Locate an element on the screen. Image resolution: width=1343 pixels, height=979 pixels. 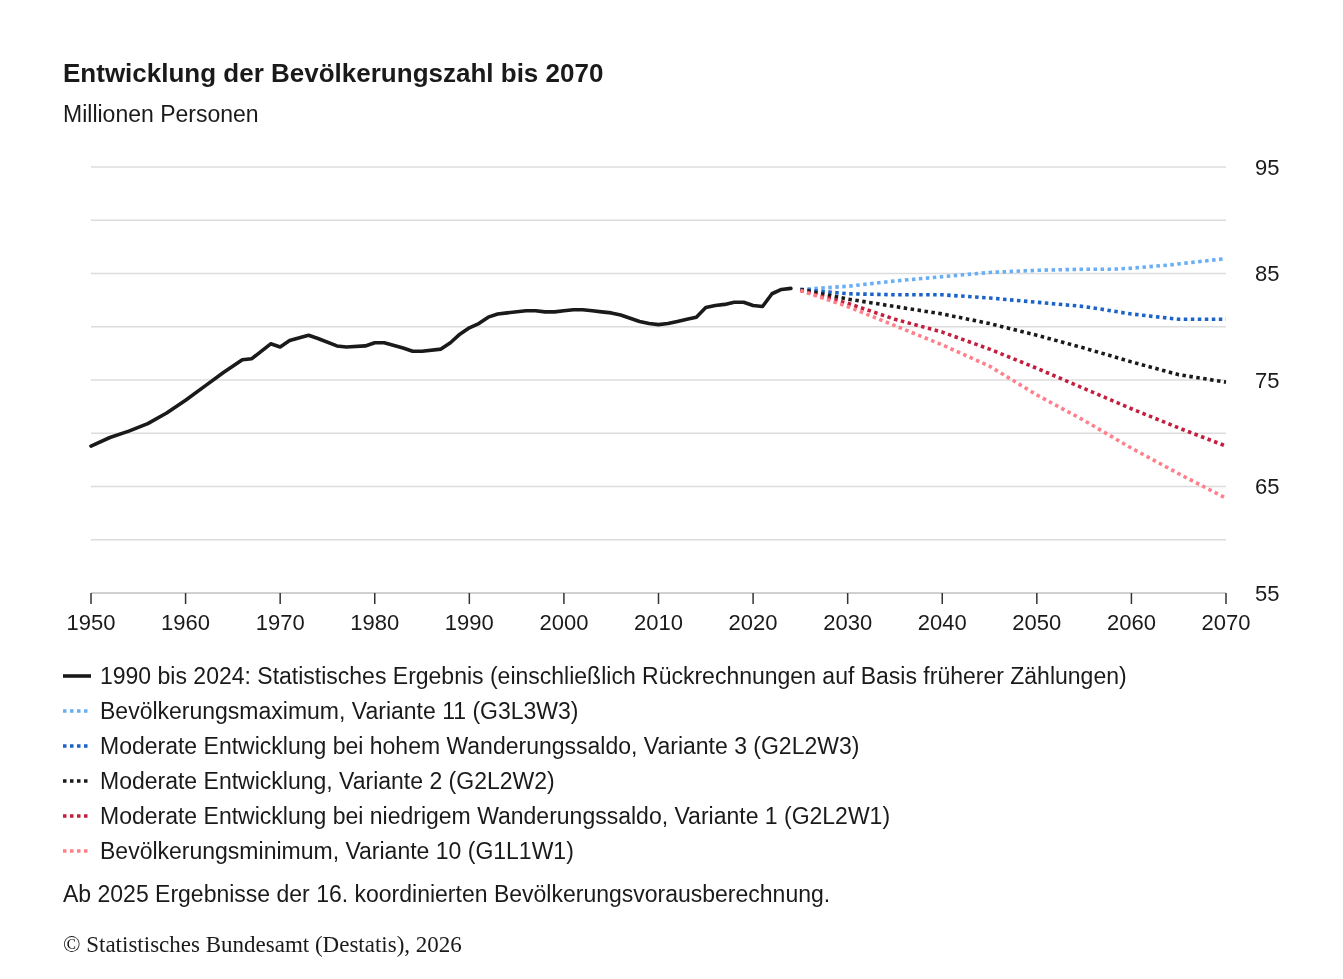
x-tick-label: 2070 is located at coordinates (1226, 622).